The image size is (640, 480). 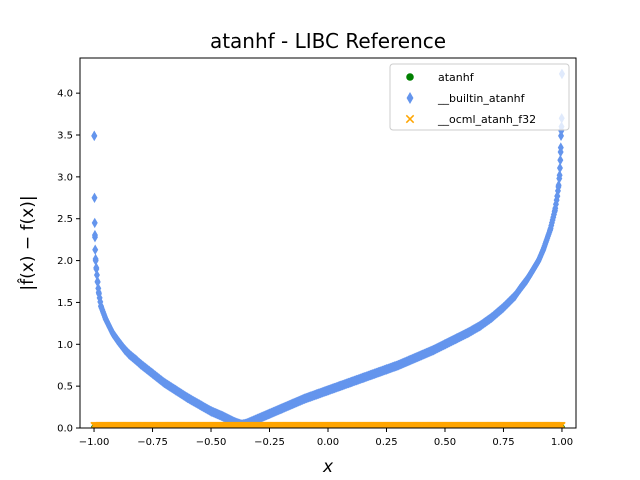 I want to click on x-tick-label: −0.25, so click(x=269, y=442).